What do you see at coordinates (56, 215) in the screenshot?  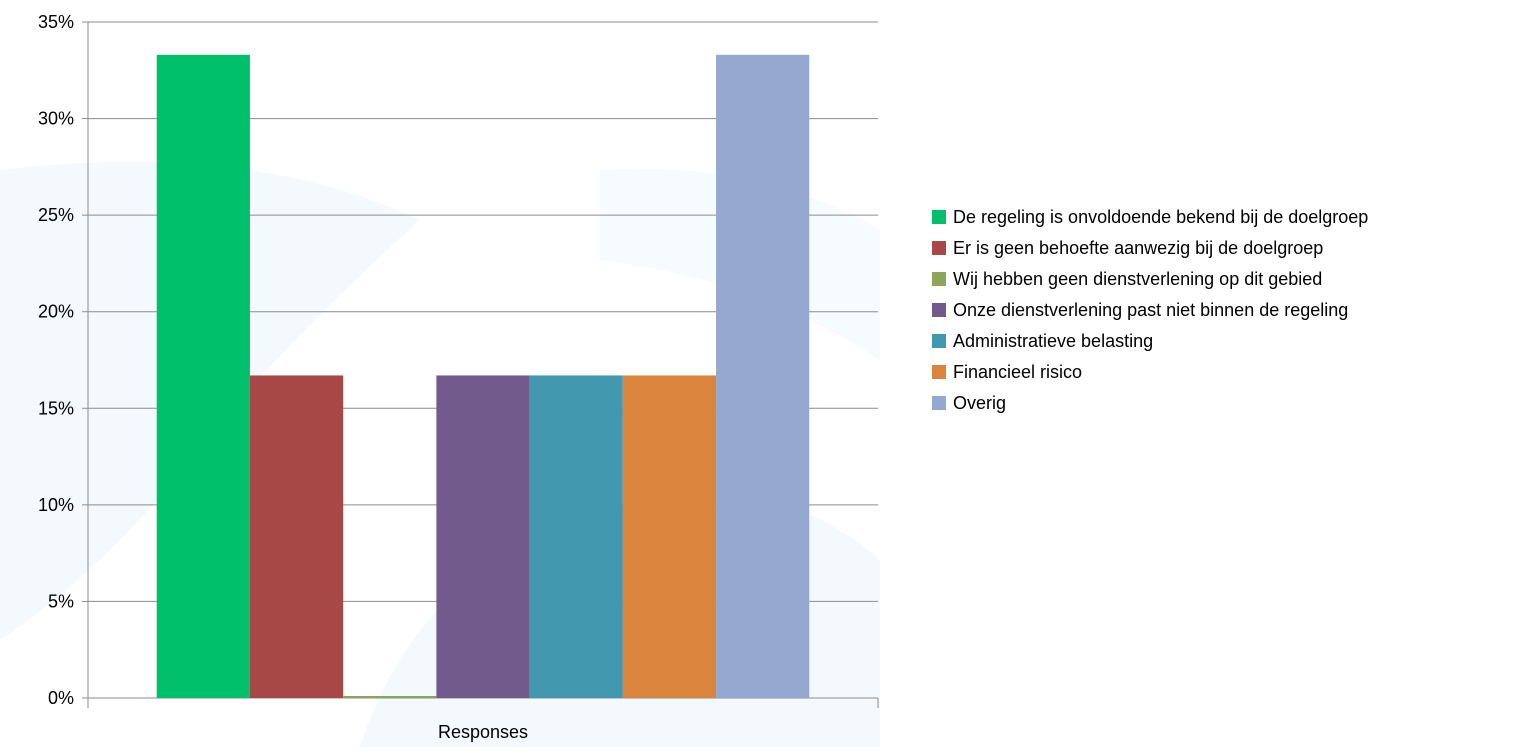 I see `y-tick-label: 25%` at bounding box center [56, 215].